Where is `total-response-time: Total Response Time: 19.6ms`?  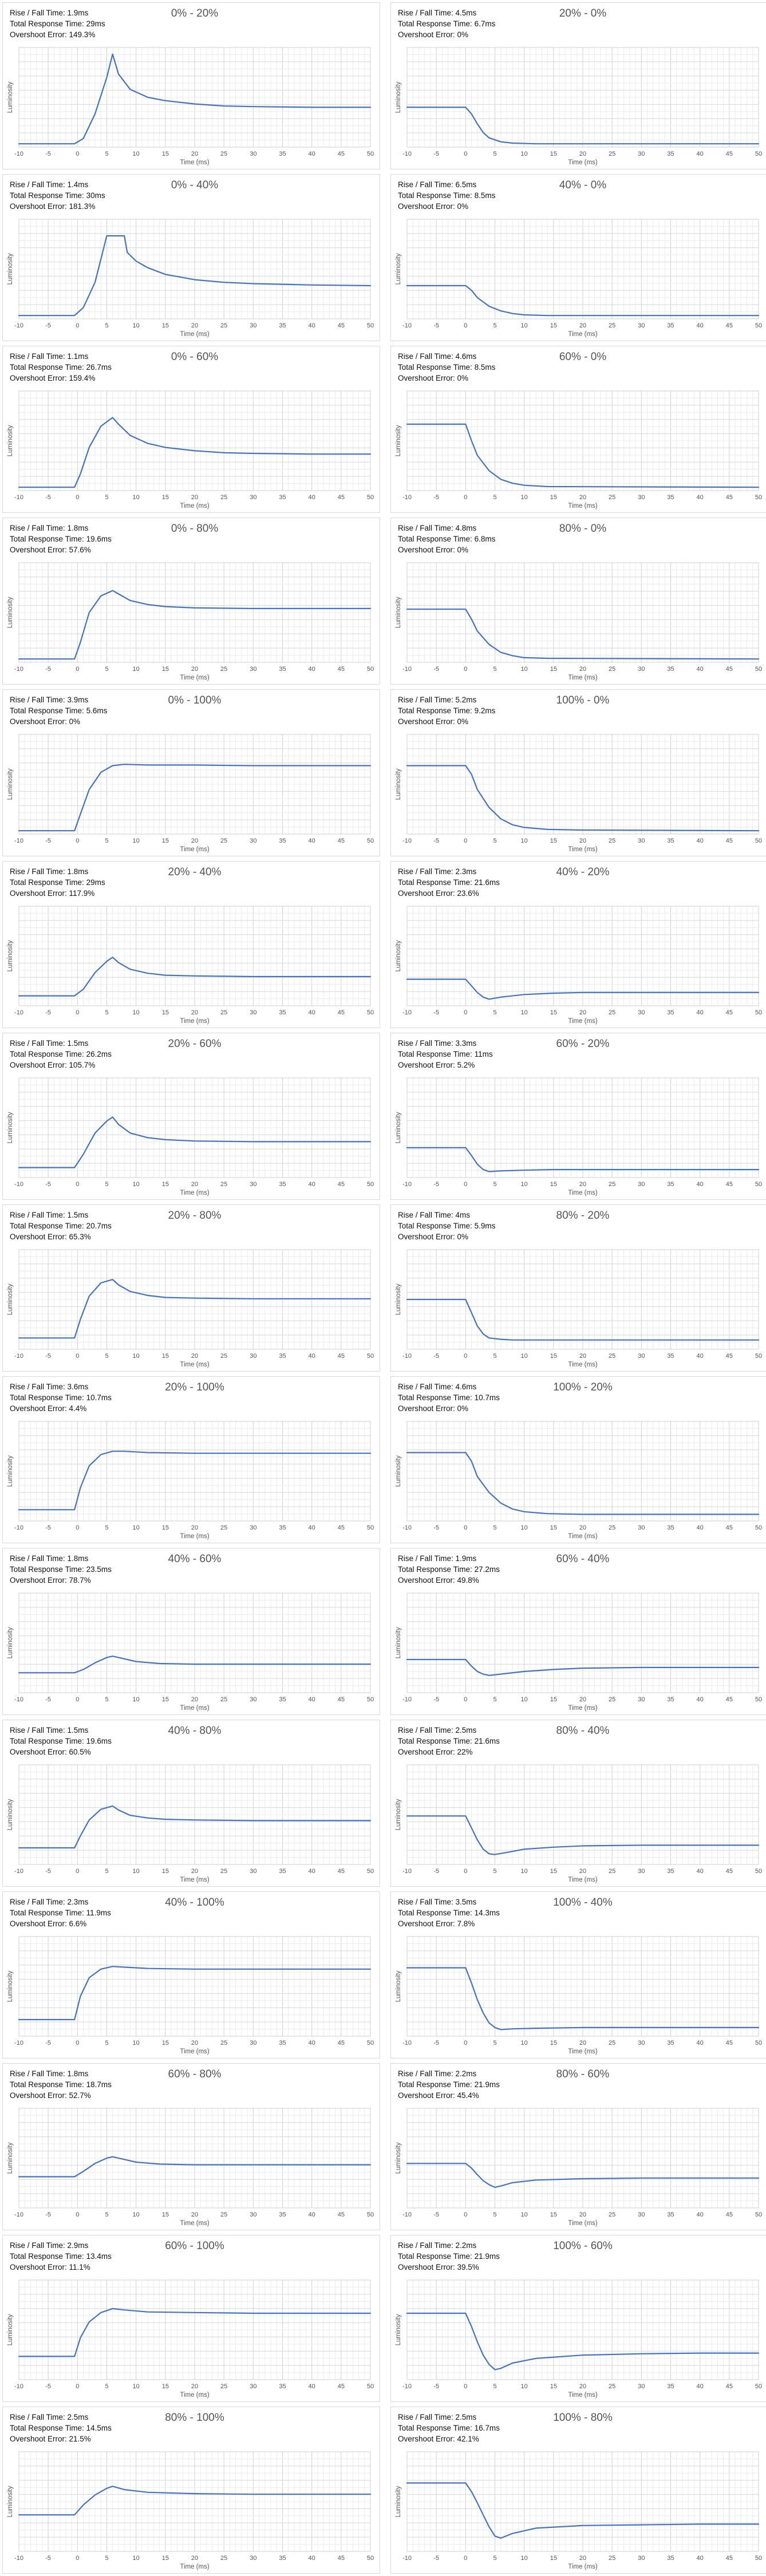
total-response-time: Total Response Time: 19.6ms is located at coordinates (61, 1741).